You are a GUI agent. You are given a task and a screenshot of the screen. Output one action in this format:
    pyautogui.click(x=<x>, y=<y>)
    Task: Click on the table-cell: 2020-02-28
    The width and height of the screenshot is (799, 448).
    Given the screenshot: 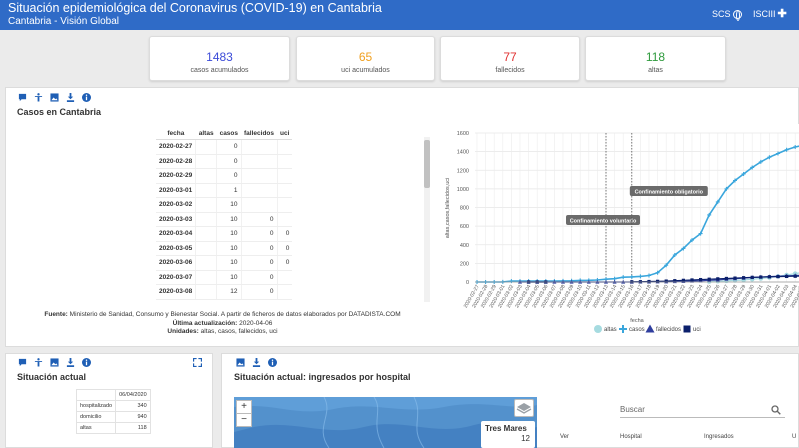 What is the action you would take?
    pyautogui.click(x=176, y=161)
    